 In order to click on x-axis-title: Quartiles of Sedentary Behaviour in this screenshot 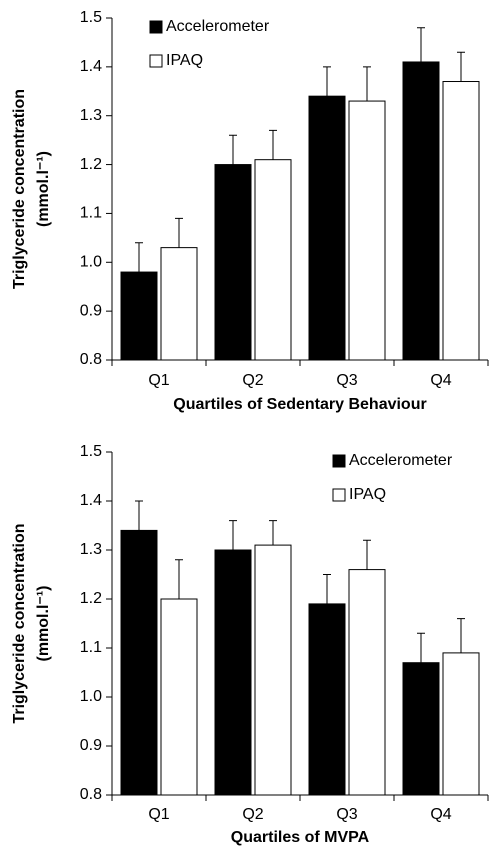, I will do `click(299, 404)`.